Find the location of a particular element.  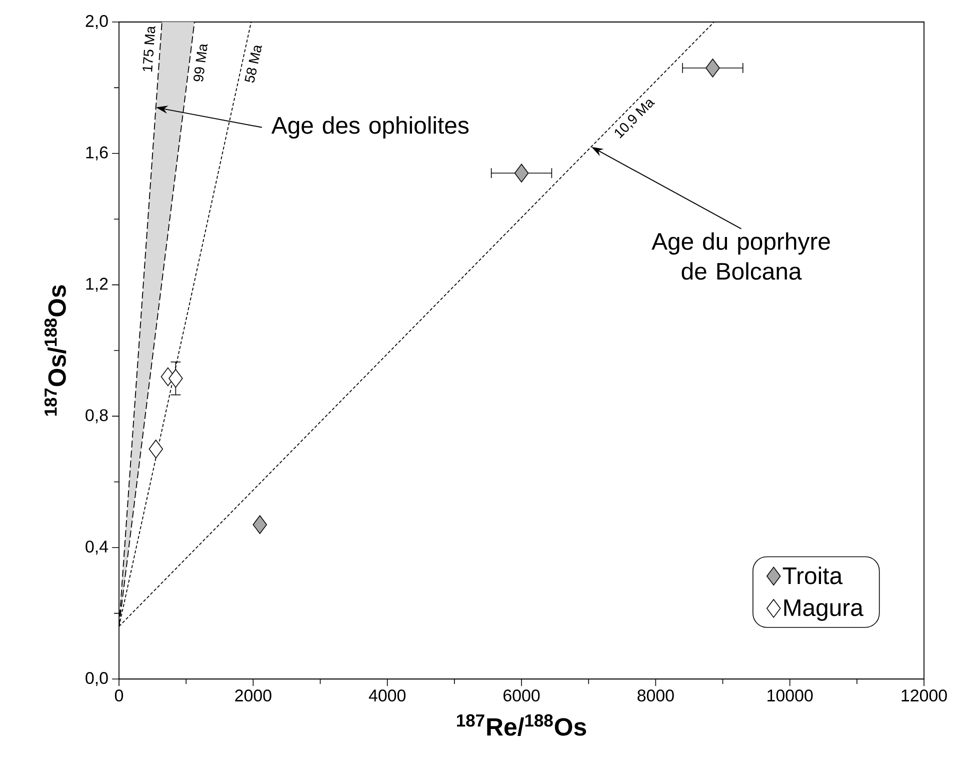

y-tick-label: 1,2 is located at coordinates (97, 285).